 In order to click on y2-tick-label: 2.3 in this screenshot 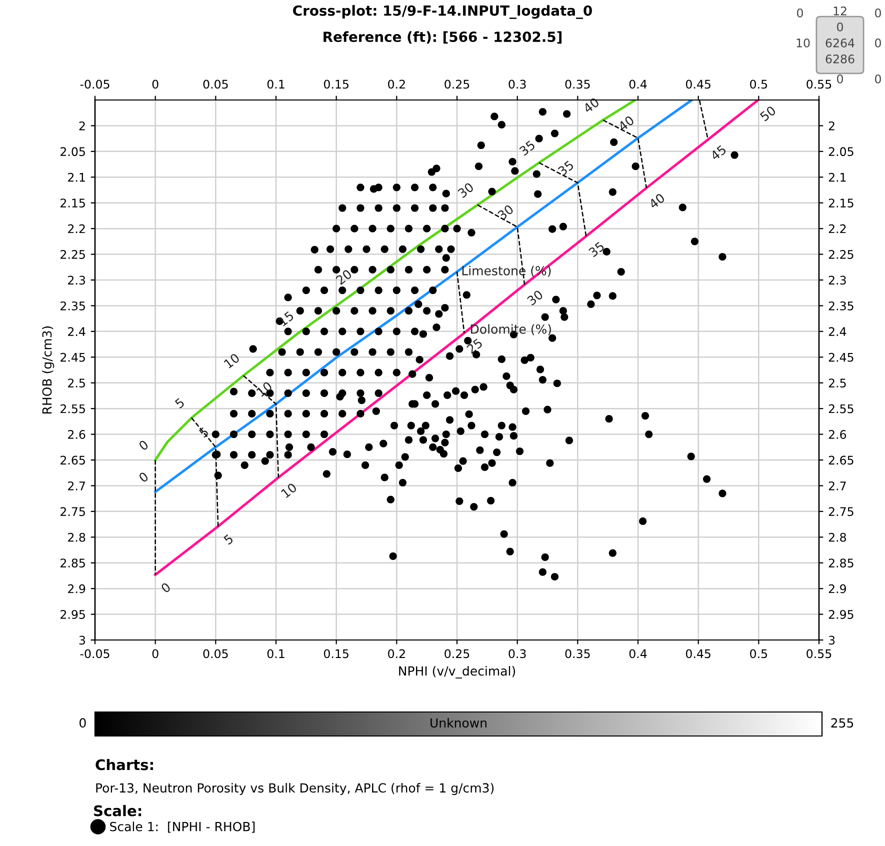, I will do `click(837, 280)`.